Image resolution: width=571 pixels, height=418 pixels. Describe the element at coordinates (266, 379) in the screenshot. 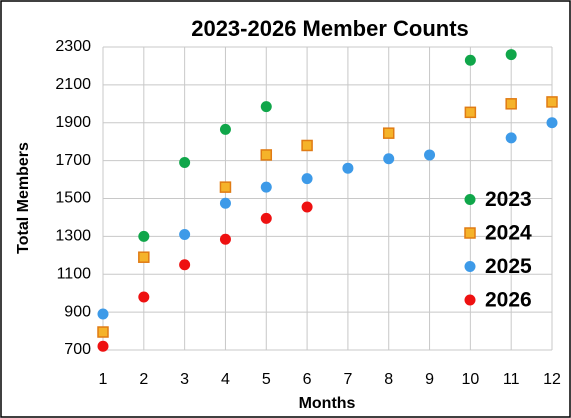

I see `x-tick-label: 5` at that location.